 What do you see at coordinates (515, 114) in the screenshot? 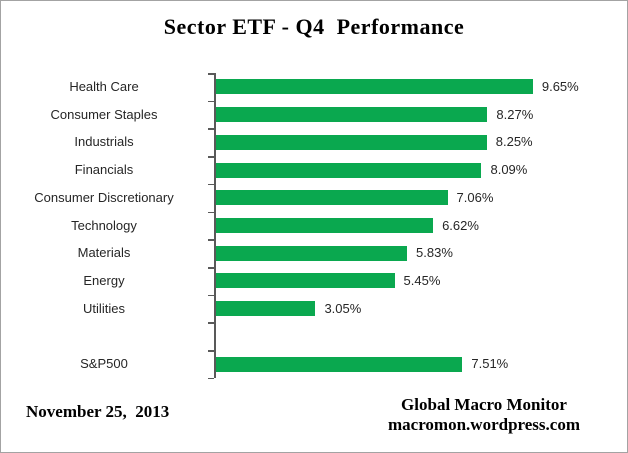
I see `value-label: 8.27%` at bounding box center [515, 114].